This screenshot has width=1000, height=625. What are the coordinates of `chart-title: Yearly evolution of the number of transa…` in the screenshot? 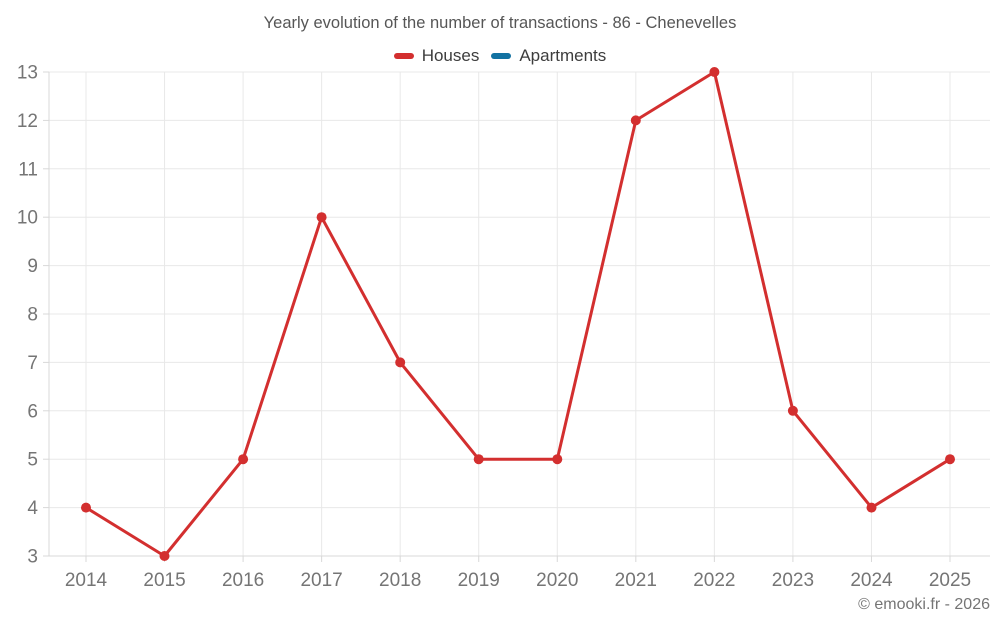 It's located at (500, 23).